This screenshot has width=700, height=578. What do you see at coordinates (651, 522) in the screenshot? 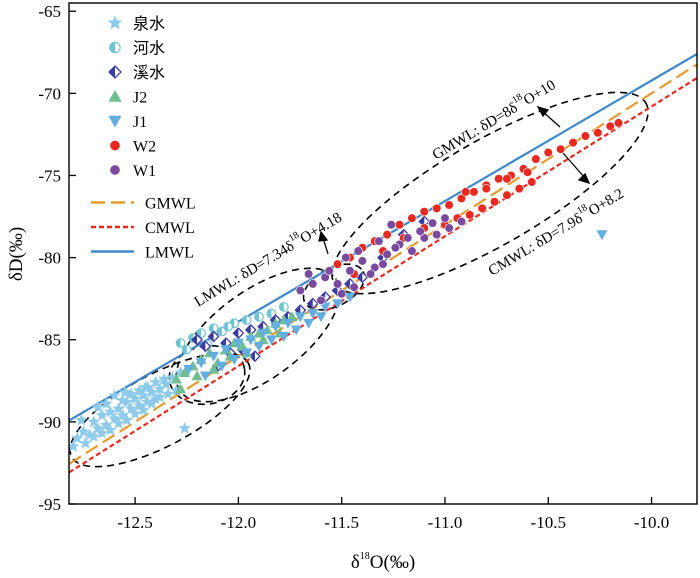
I see `x-tick-label: -10.0` at bounding box center [651, 522].